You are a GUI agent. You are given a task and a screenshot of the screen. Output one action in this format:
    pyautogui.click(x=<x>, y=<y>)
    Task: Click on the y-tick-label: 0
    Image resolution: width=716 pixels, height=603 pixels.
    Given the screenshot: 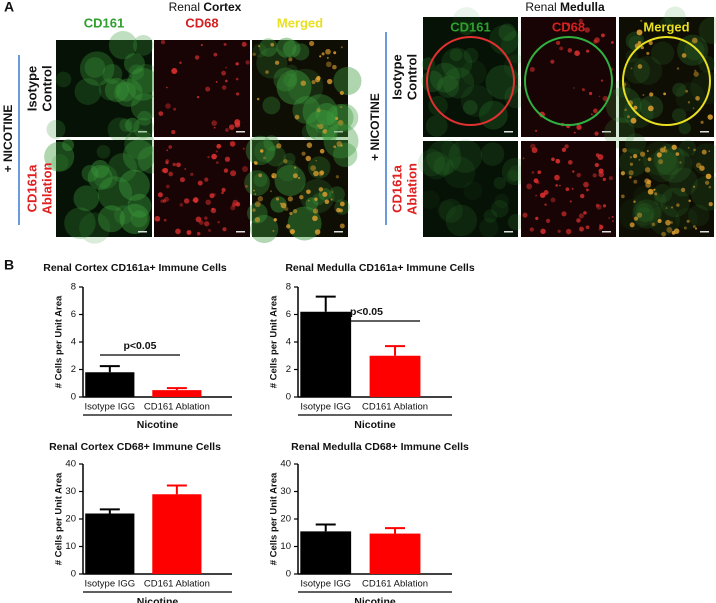 What is the action you would take?
    pyautogui.click(x=73, y=574)
    